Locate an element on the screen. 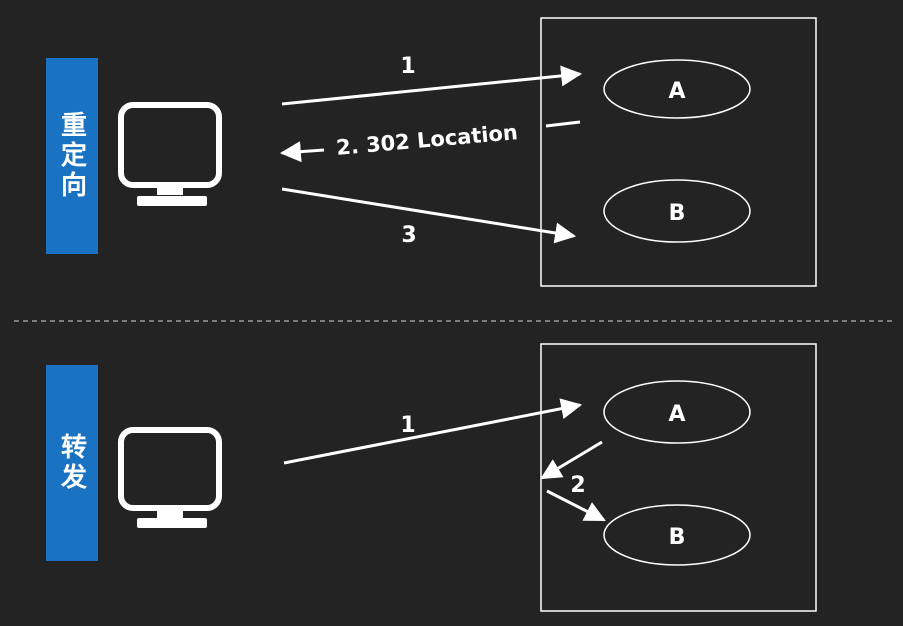  bottom-arrow-2-label: 2 is located at coordinates (577, 485).